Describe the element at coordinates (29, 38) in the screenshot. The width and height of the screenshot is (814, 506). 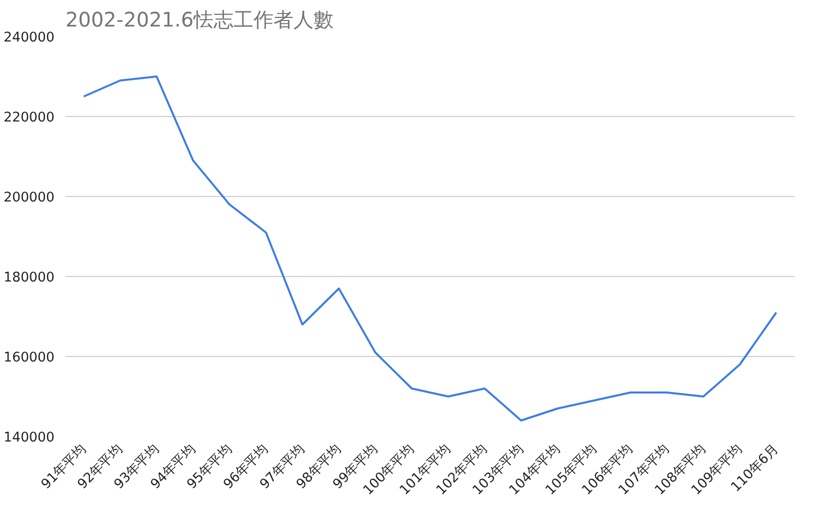
I see `y-tick-label: 240000` at that location.